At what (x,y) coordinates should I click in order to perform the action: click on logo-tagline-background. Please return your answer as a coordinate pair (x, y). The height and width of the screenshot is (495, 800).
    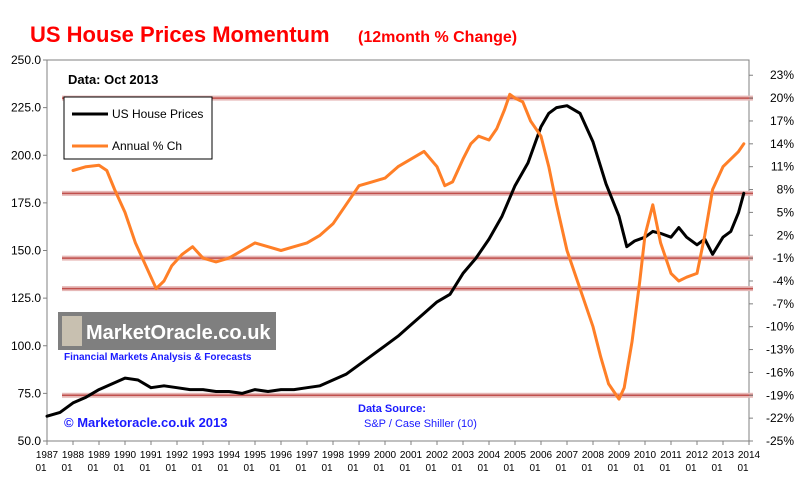
    Looking at the image, I should click on (167, 357).